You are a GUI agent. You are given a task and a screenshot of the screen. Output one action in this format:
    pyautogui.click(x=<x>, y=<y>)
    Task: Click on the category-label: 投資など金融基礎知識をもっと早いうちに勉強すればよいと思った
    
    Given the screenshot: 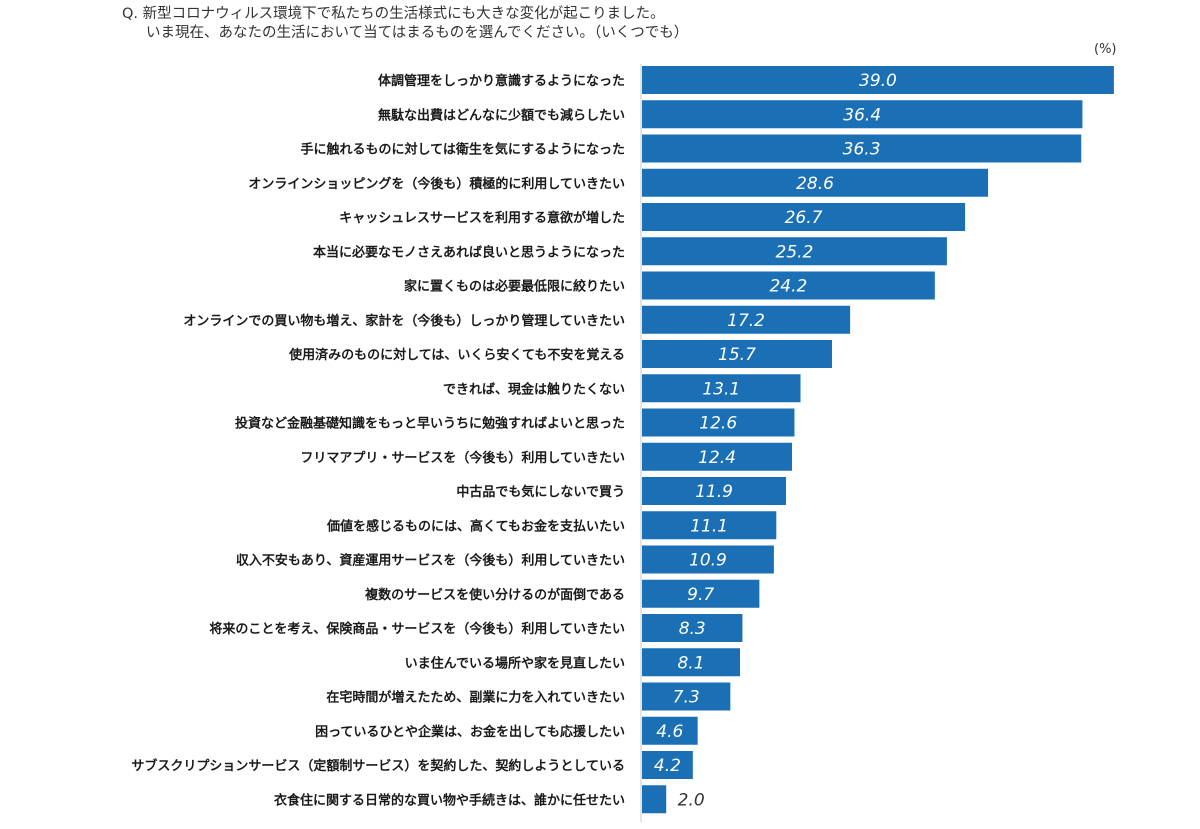 What is the action you would take?
    pyautogui.click(x=430, y=424)
    